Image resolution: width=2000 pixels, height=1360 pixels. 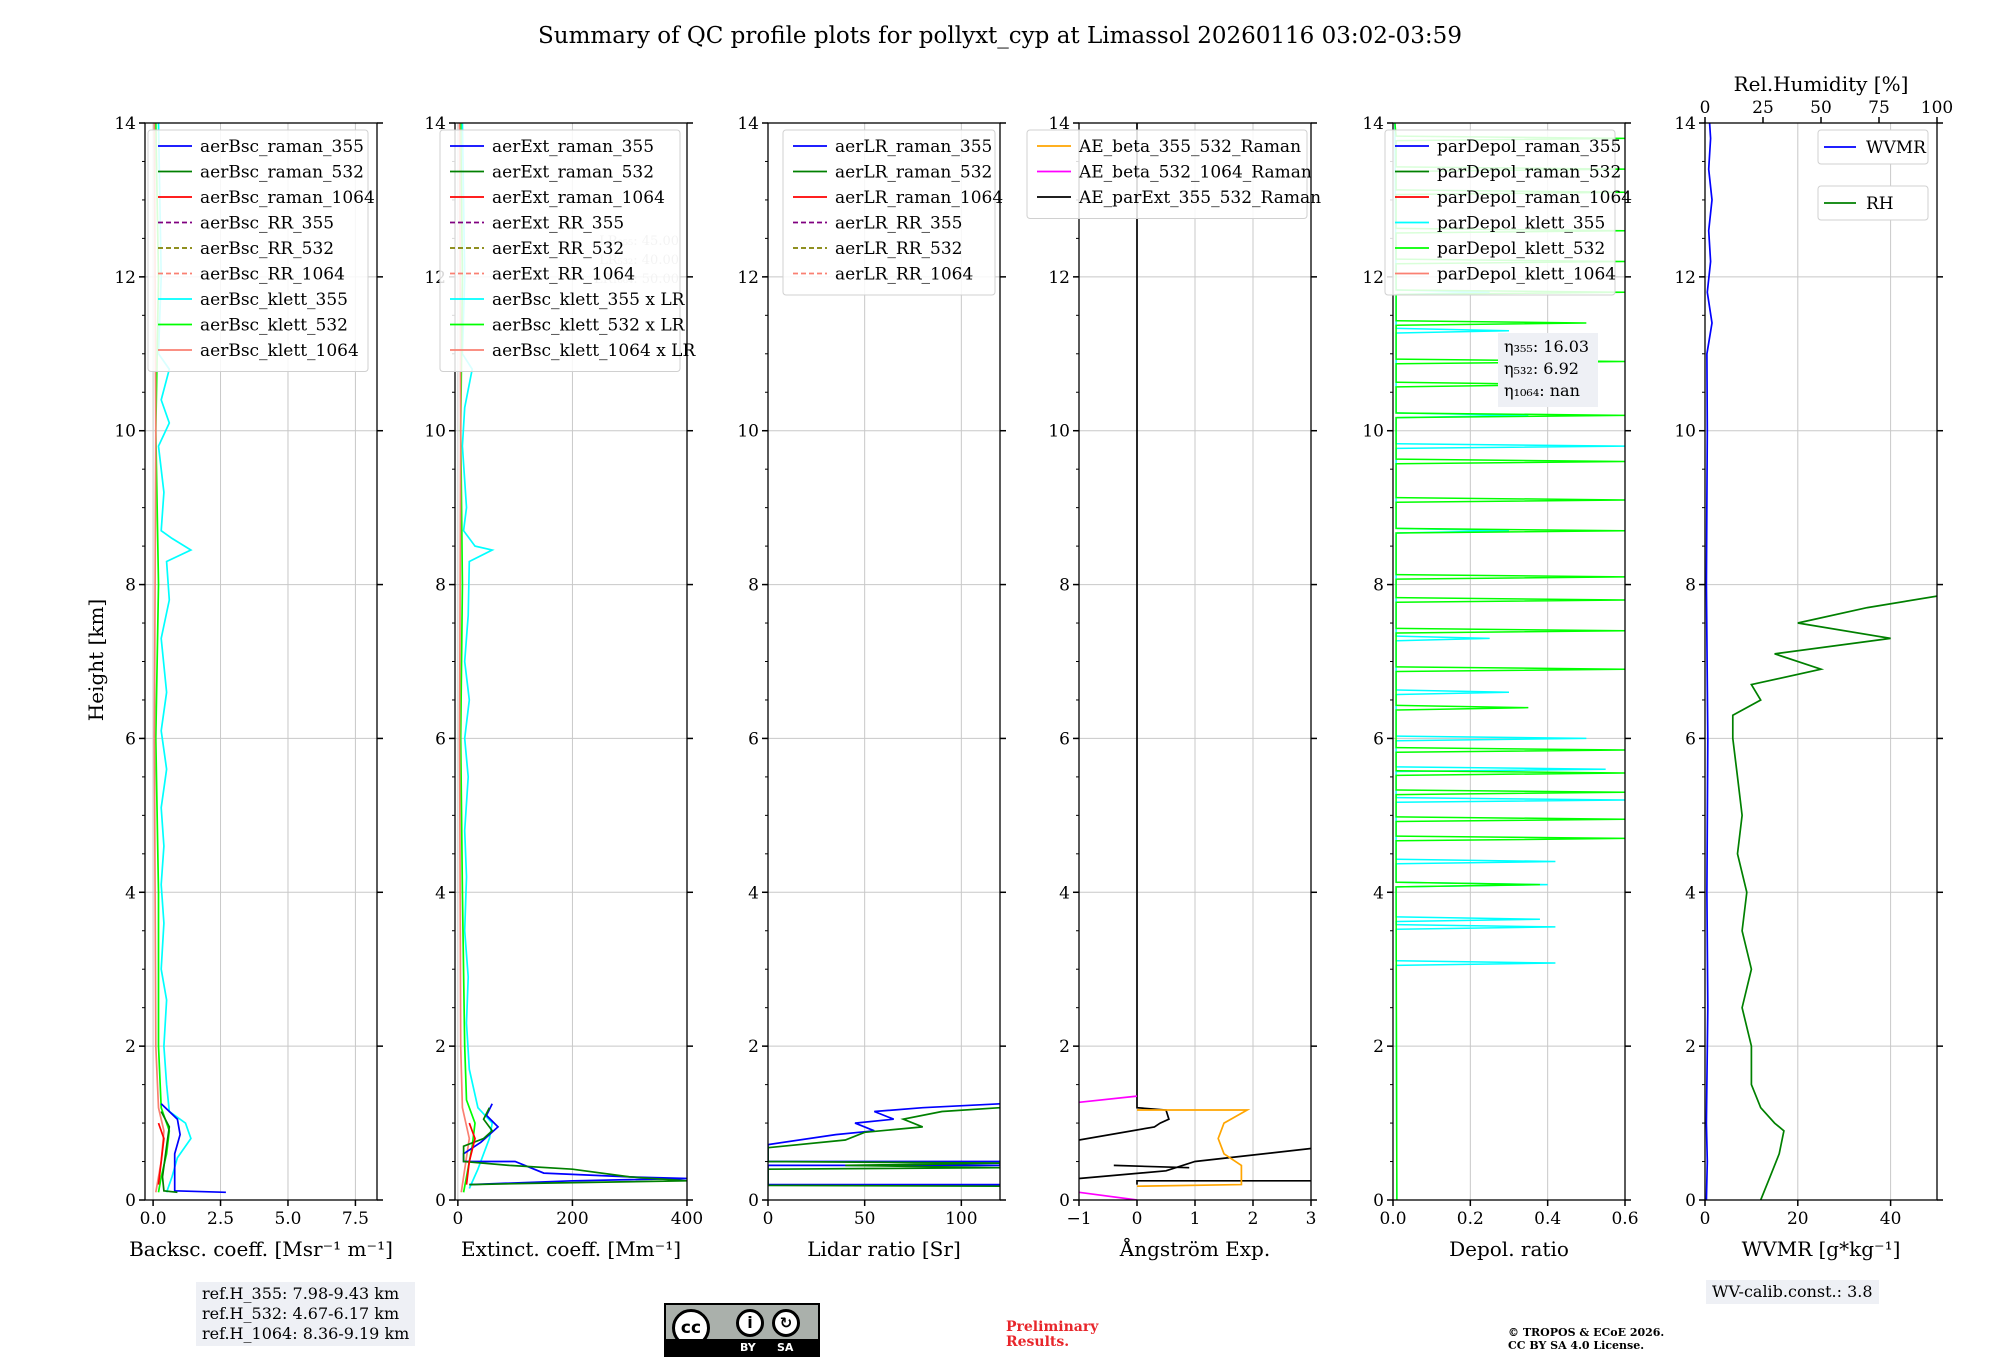 I want to click on legend-label: aerLR_RR_355, so click(x=898, y=224).